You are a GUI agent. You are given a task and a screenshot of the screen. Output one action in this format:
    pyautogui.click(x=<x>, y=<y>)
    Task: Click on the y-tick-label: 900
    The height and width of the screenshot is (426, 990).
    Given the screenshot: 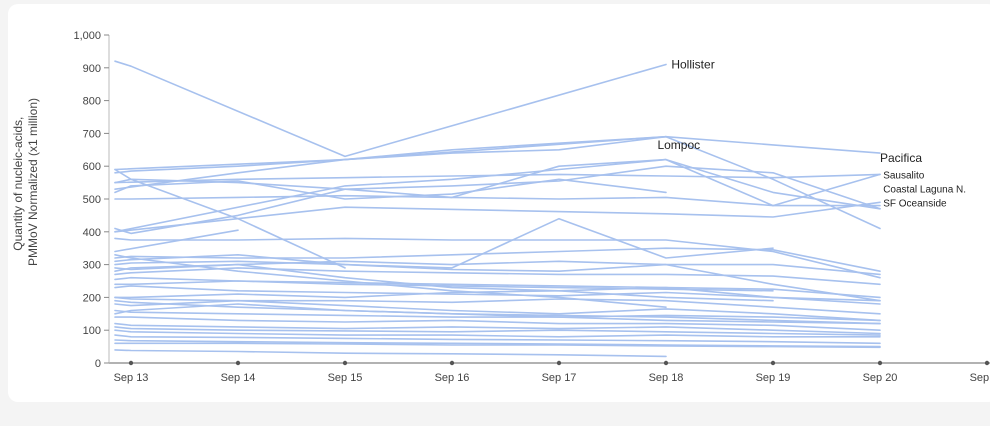 What is the action you would take?
    pyautogui.click(x=92, y=69)
    